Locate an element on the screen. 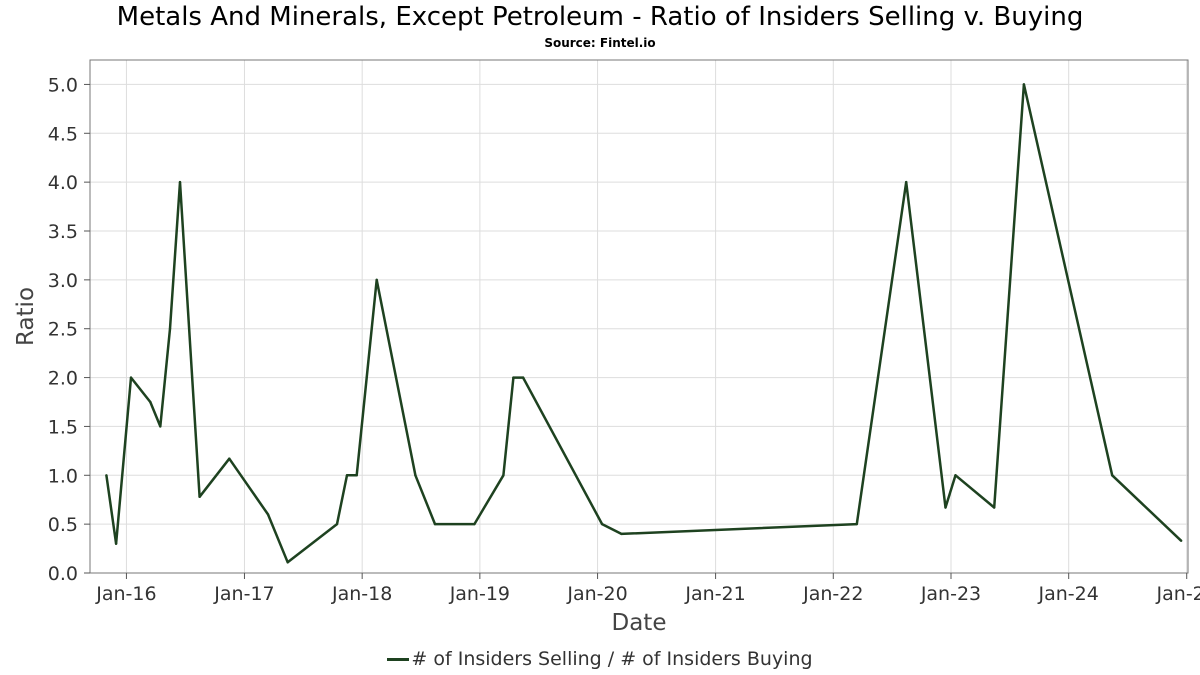  y-tick-label: 1.0 is located at coordinates (63, 476).